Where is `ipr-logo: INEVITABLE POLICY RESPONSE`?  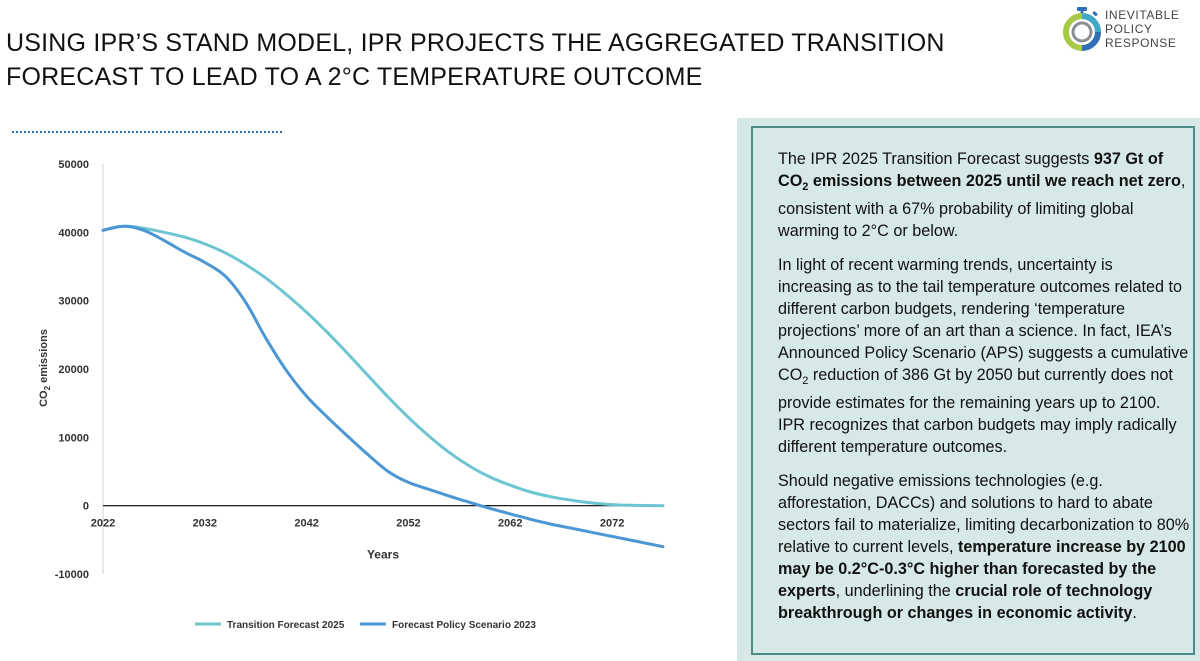
ipr-logo: INEVITABLE POLICY RESPONSE is located at coordinates (1129, 31).